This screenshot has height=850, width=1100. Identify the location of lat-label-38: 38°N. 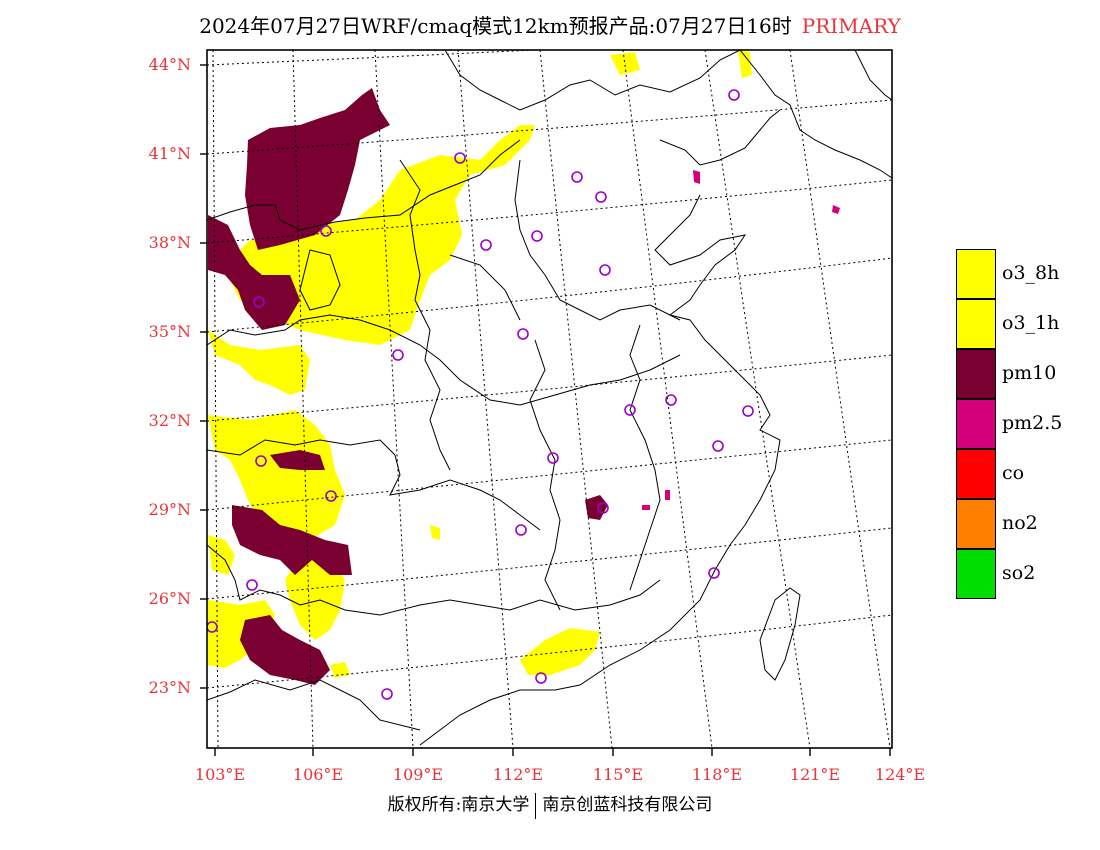
(169, 242).